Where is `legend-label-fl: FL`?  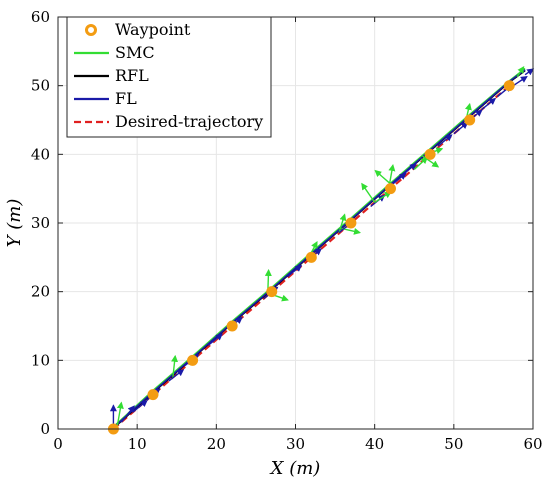
legend-label-fl: FL is located at coordinates (126, 98).